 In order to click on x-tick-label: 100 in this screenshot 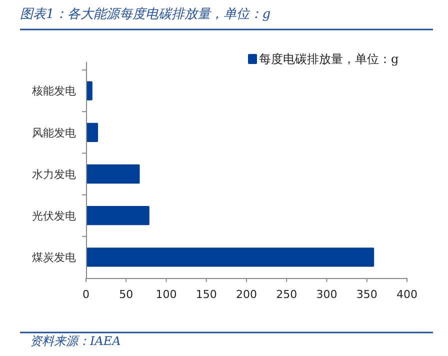, I will do `click(166, 294)`.